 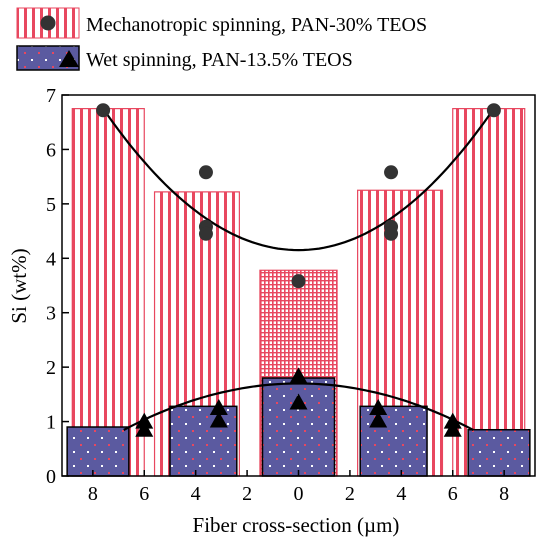 I want to click on y-tick-label: 3, so click(x=51, y=314).